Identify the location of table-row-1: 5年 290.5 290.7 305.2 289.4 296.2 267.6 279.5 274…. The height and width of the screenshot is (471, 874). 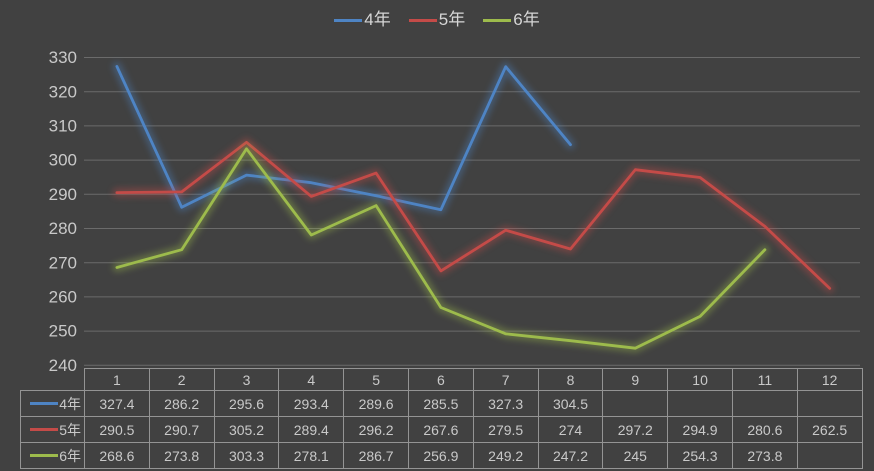
(441, 429).